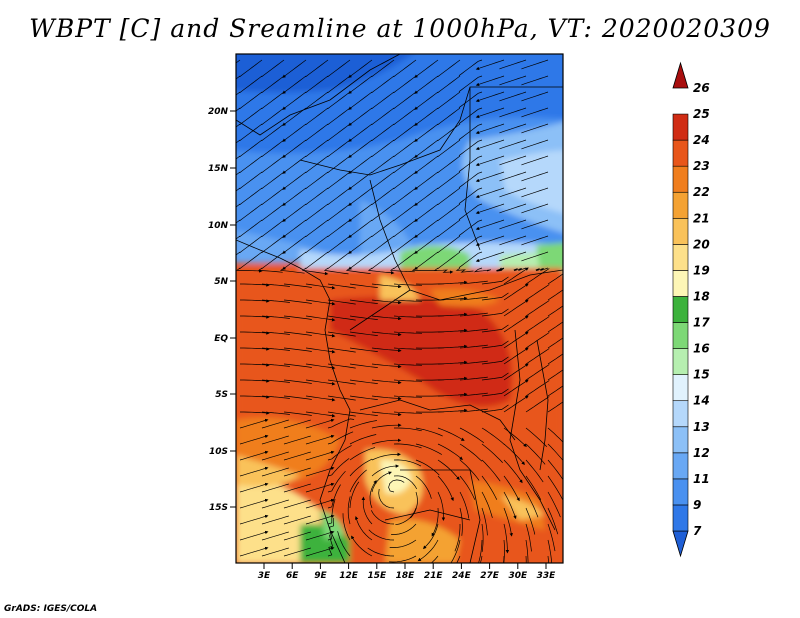  What do you see at coordinates (701, 114) in the screenshot?
I see `colorbar-label: 25` at bounding box center [701, 114].